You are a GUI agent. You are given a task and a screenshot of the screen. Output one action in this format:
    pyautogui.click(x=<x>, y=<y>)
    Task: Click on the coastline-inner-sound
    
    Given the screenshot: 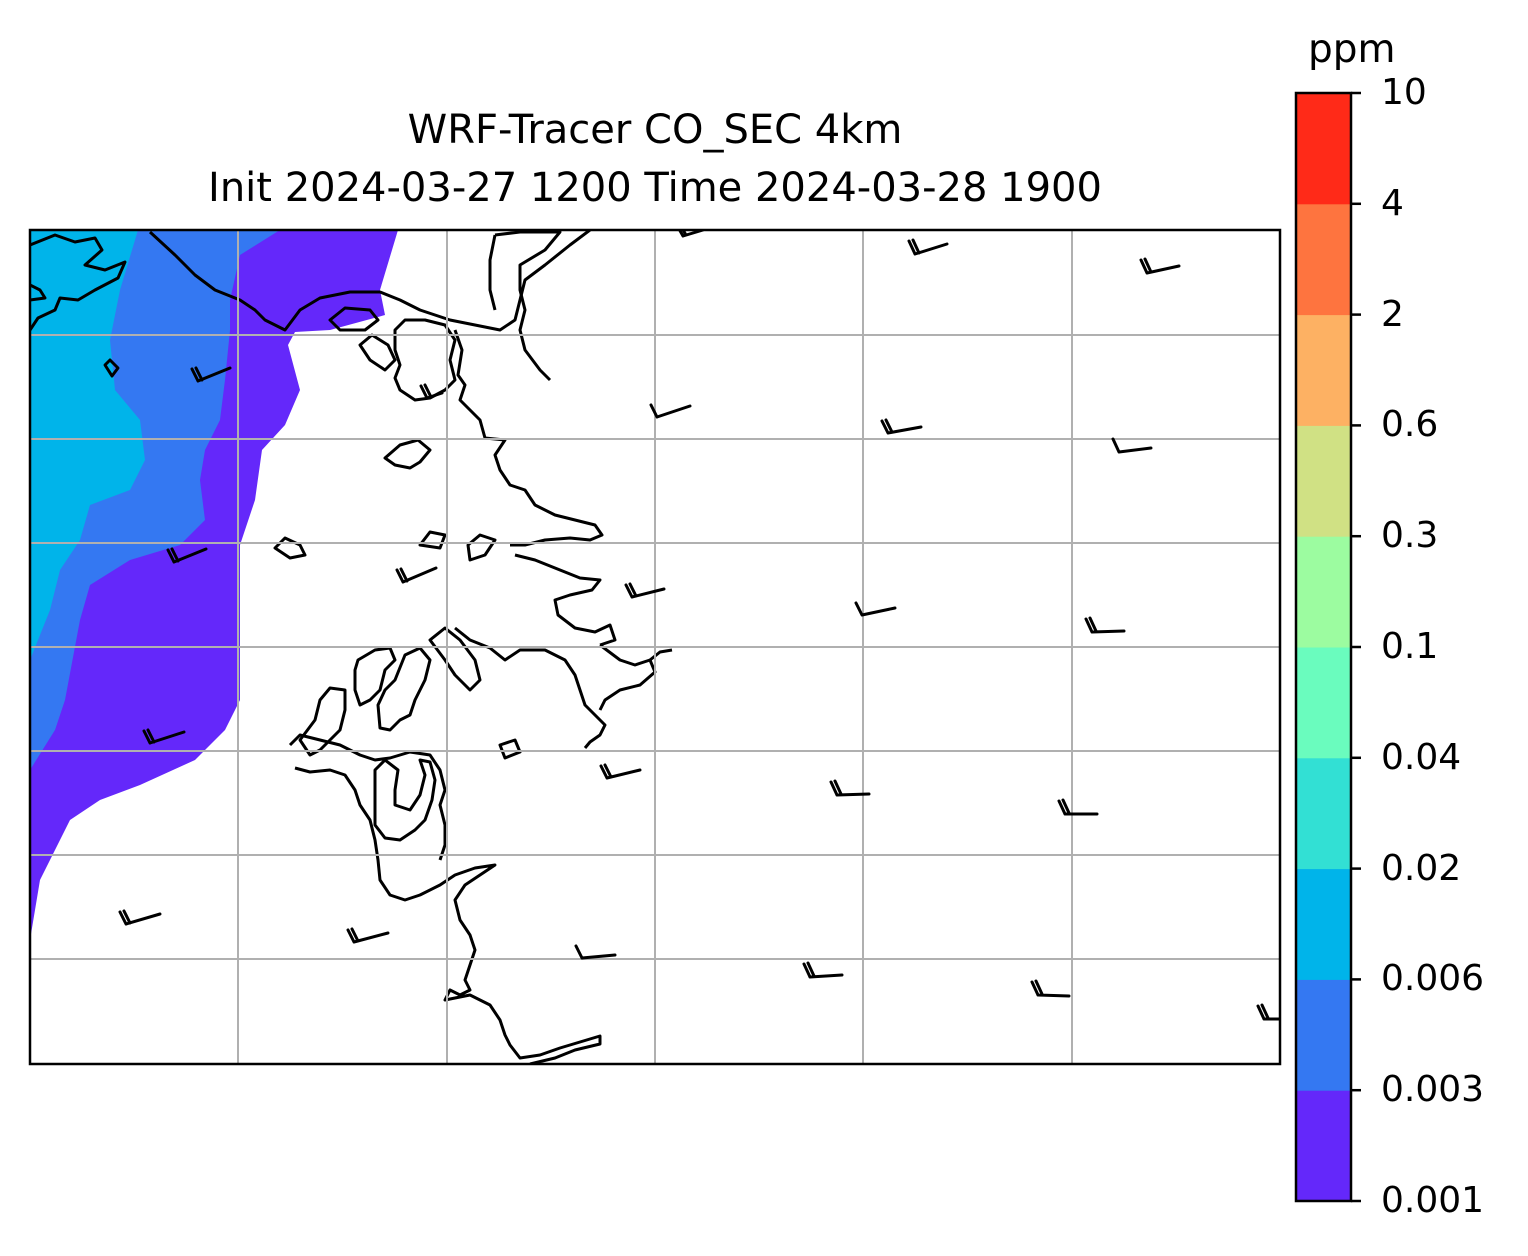 What is the action you would take?
    pyautogui.click(x=405, y=800)
    